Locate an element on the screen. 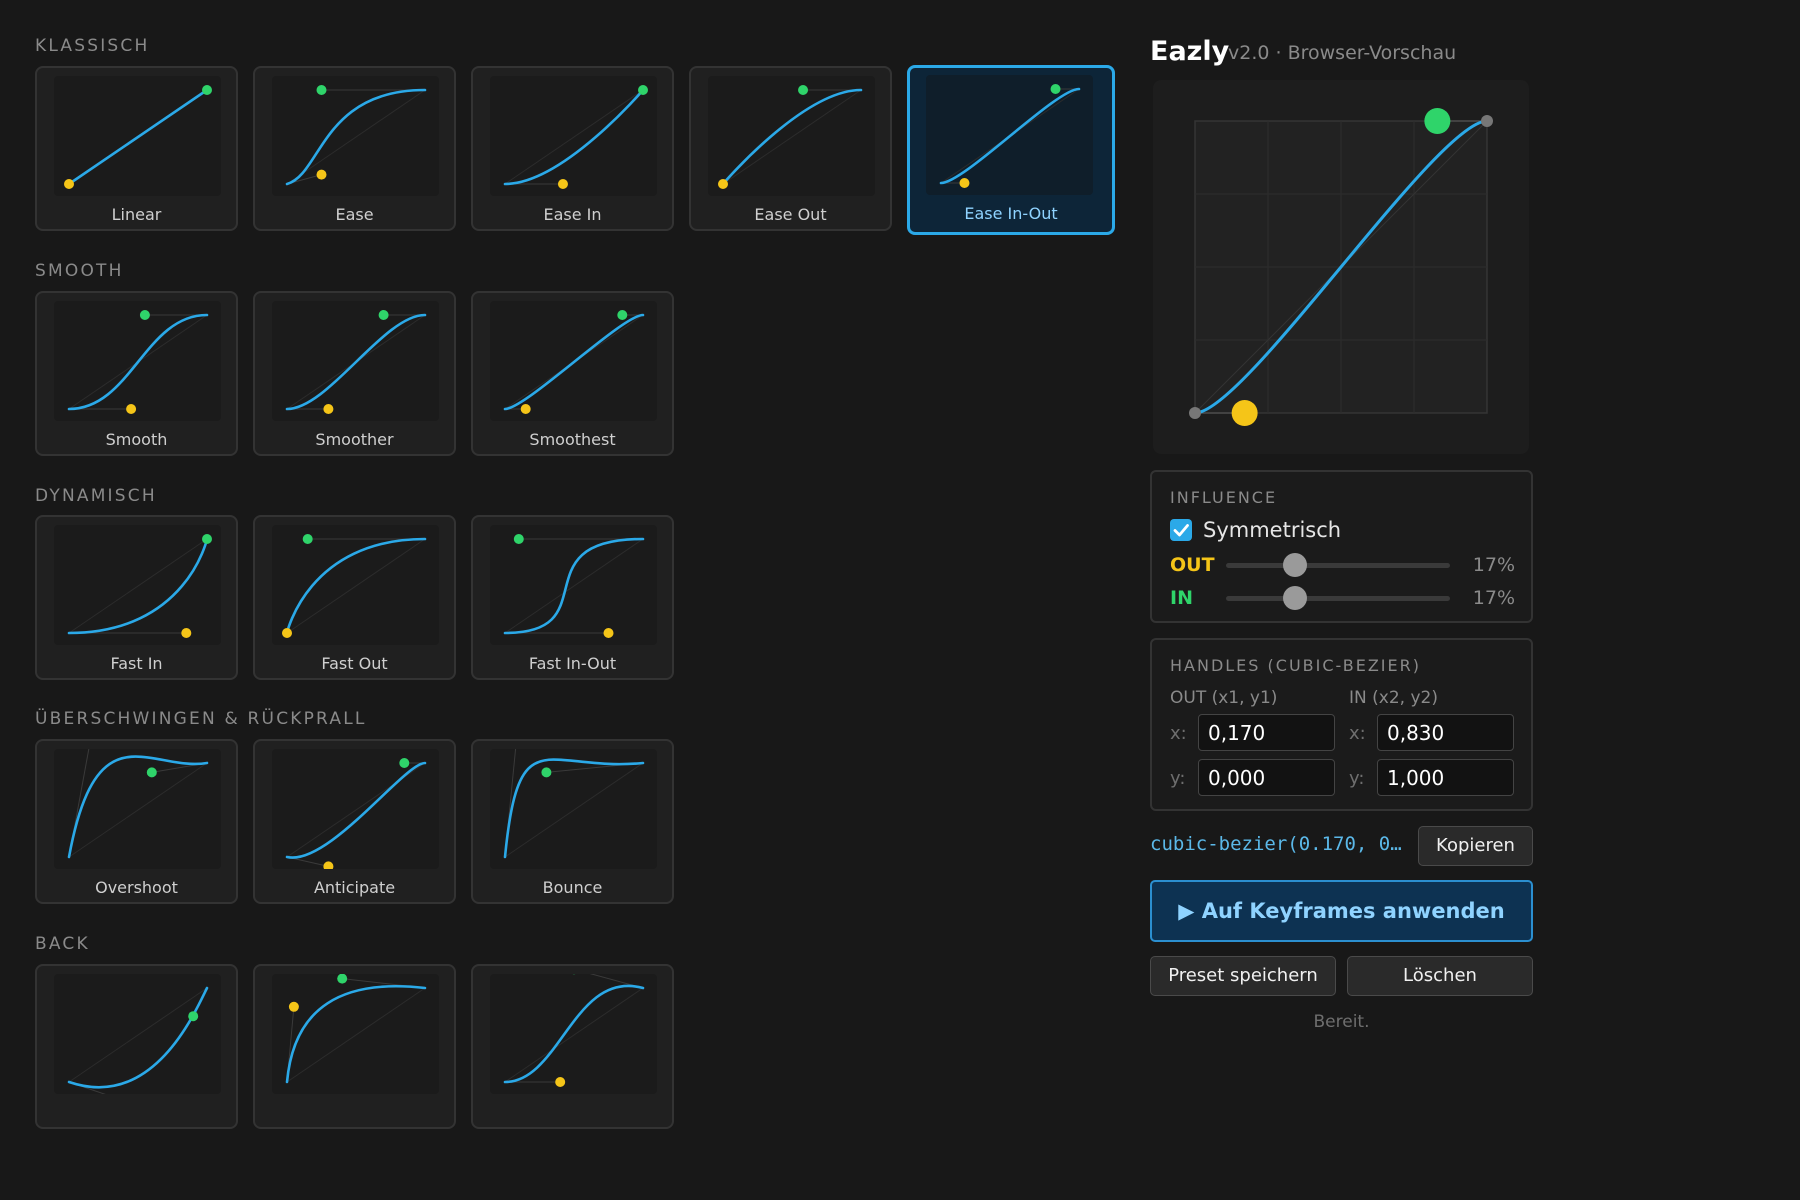 This screenshot has height=1200, width=1800. status-text: Bereit. is located at coordinates (1341, 1022).